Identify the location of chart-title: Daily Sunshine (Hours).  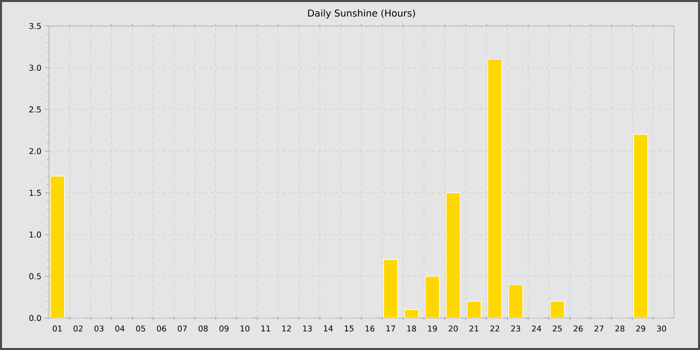
(361, 14).